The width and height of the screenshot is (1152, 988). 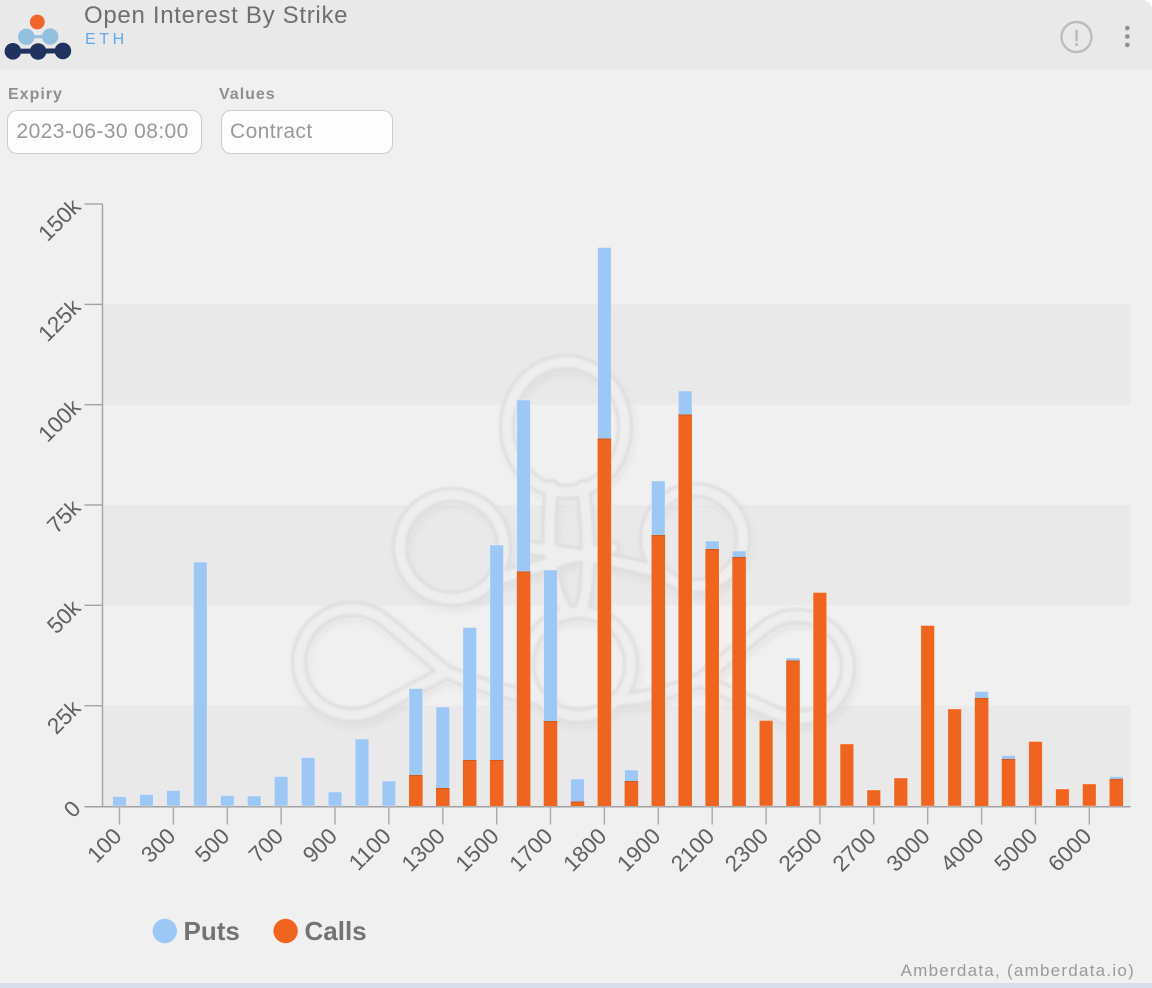 I want to click on svg-text: Calls, so click(x=336, y=931).